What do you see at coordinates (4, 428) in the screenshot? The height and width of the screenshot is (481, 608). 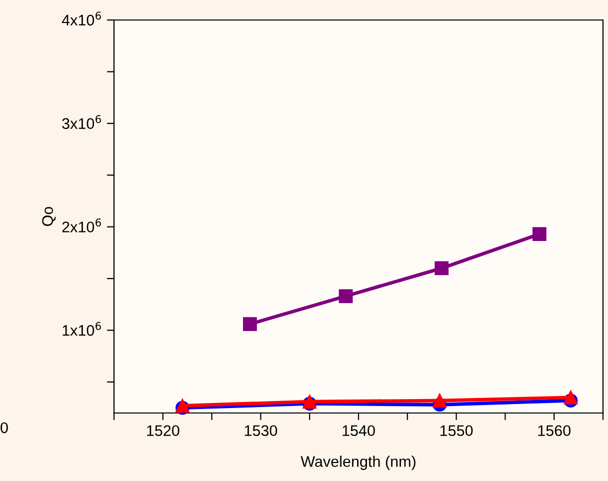 I see `text: 0` at bounding box center [4, 428].